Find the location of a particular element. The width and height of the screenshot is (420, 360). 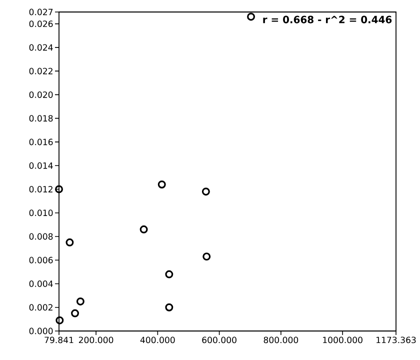

y-tick-label: 0.014 is located at coordinates (41, 165).